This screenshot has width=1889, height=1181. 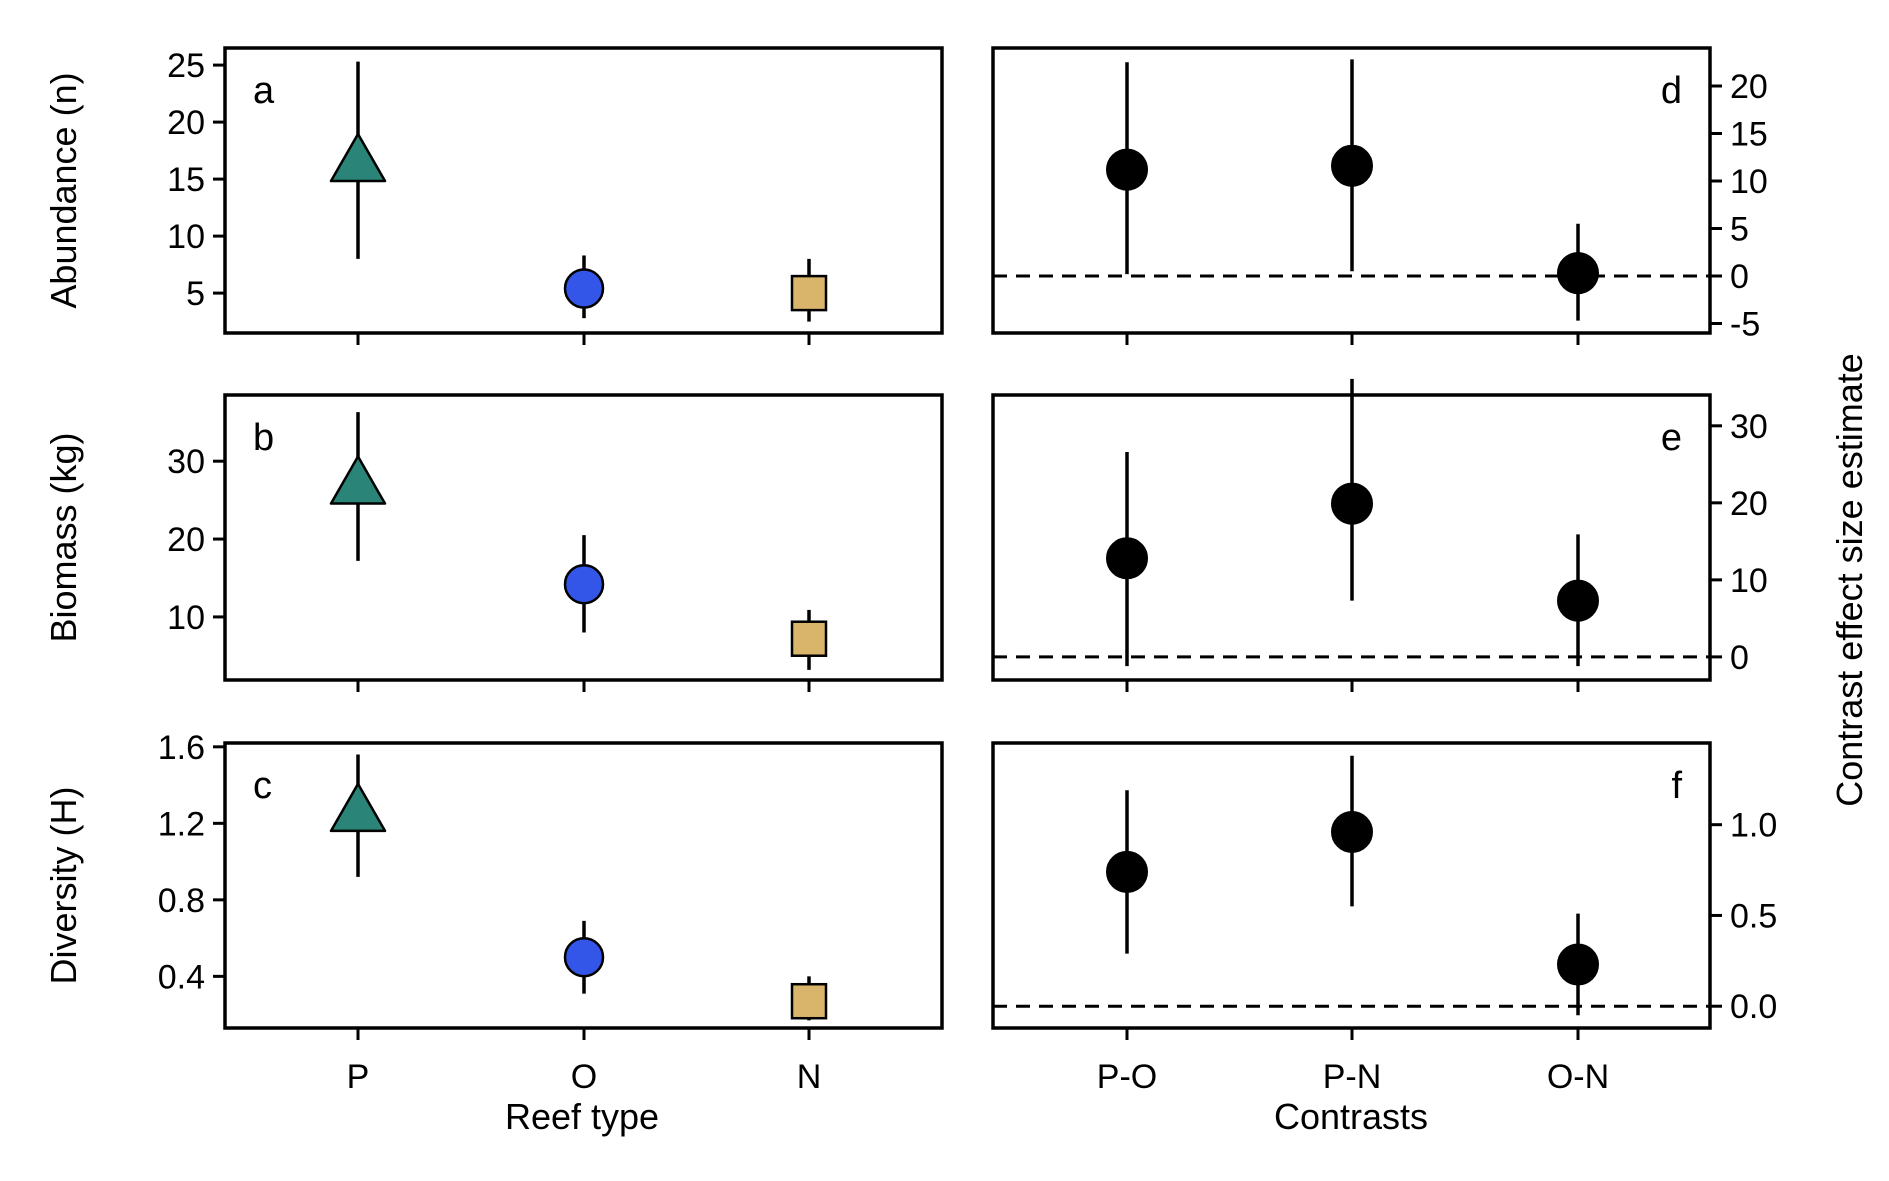 What do you see at coordinates (186, 180) in the screenshot?
I see `panel-a-ytick-label: 15` at bounding box center [186, 180].